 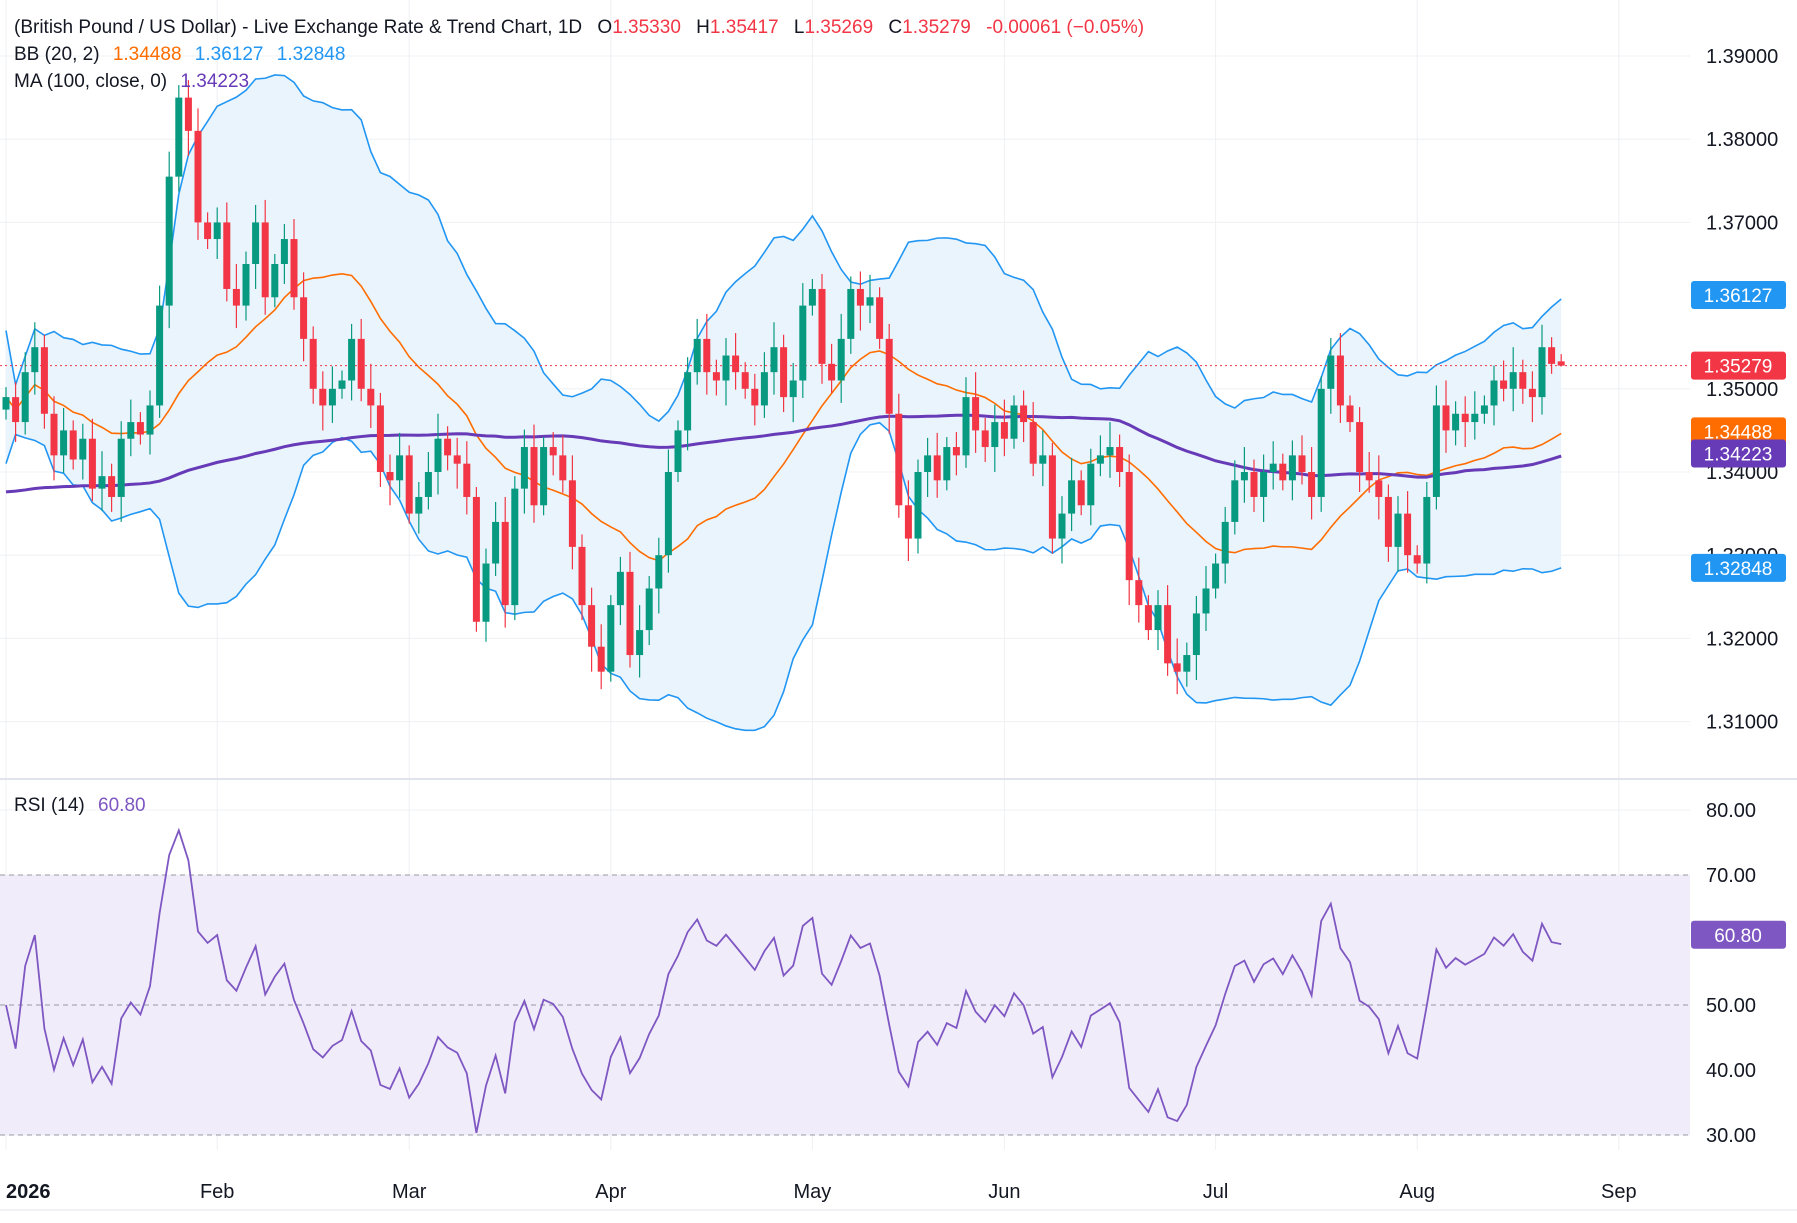 I want to click on tag-last-price-bg, so click(x=1738, y=365).